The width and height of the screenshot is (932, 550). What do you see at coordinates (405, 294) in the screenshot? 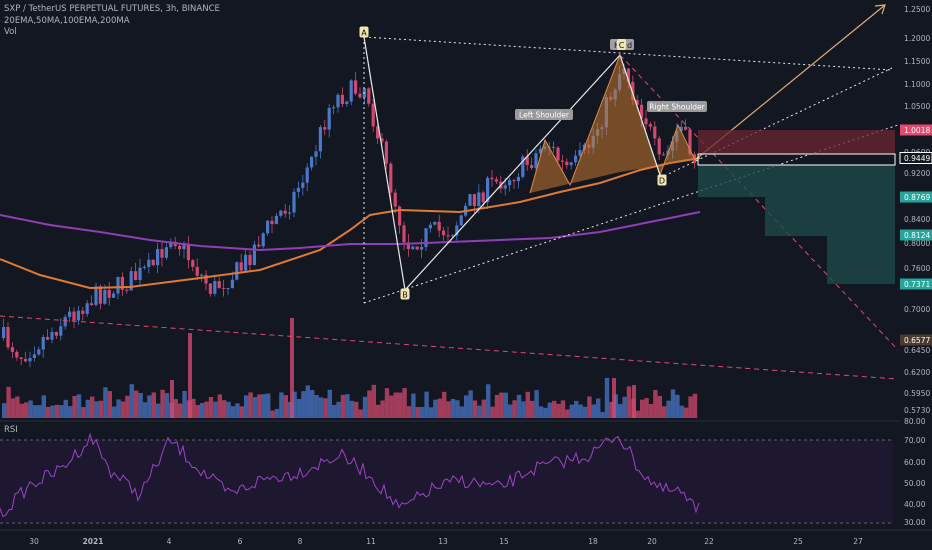
I see `point-b-label-bg` at bounding box center [405, 294].